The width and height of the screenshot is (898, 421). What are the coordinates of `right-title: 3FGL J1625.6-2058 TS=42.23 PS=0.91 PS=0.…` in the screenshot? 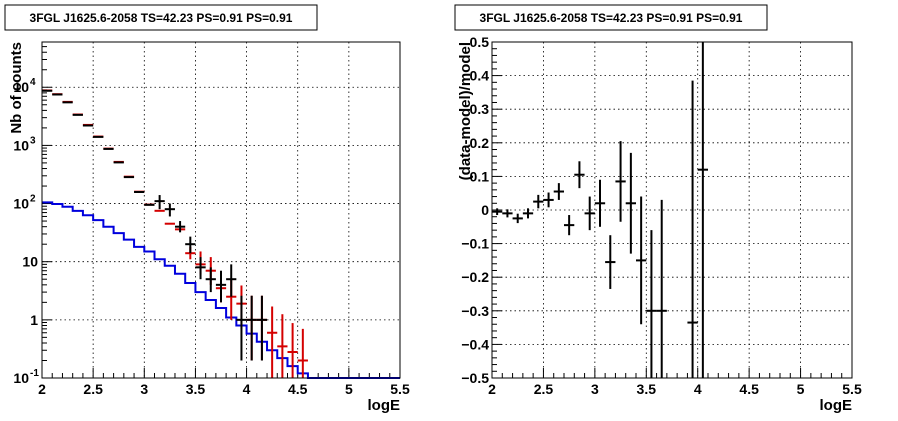 It's located at (611, 18).